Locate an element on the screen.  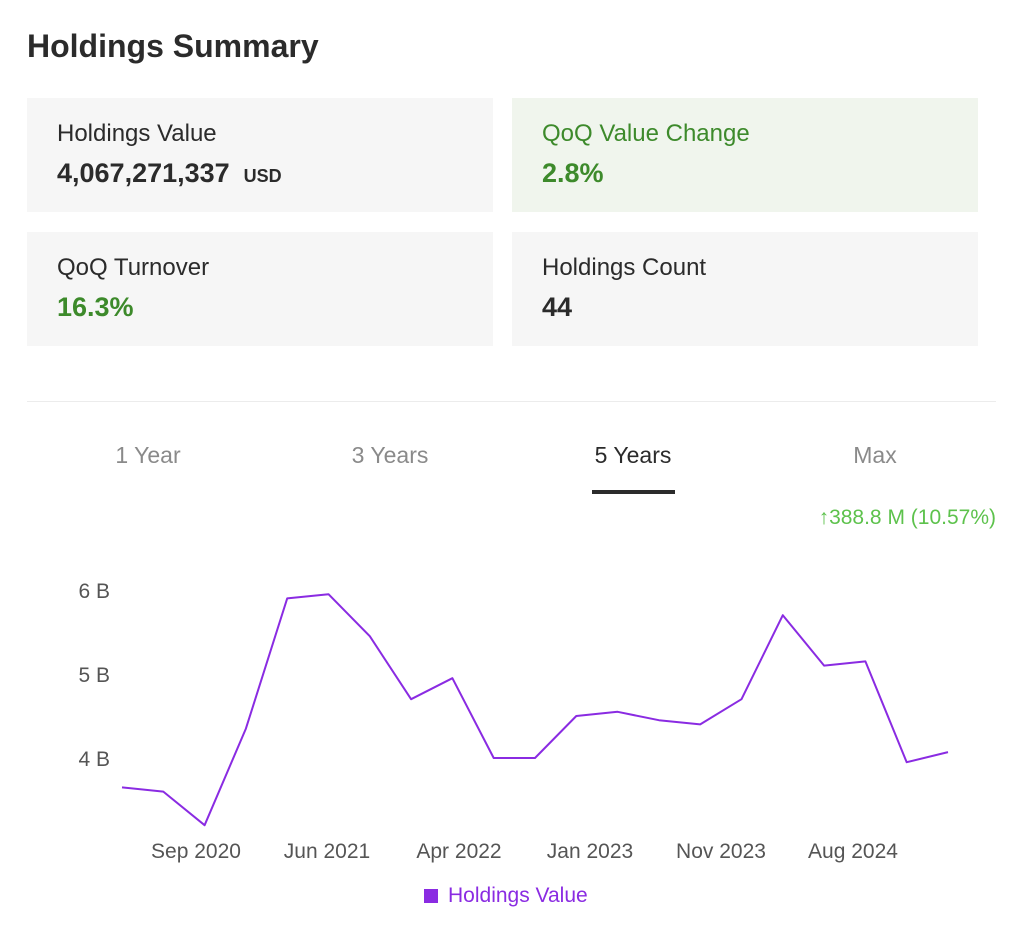
y-tick-label: 6 B is located at coordinates (94, 591).